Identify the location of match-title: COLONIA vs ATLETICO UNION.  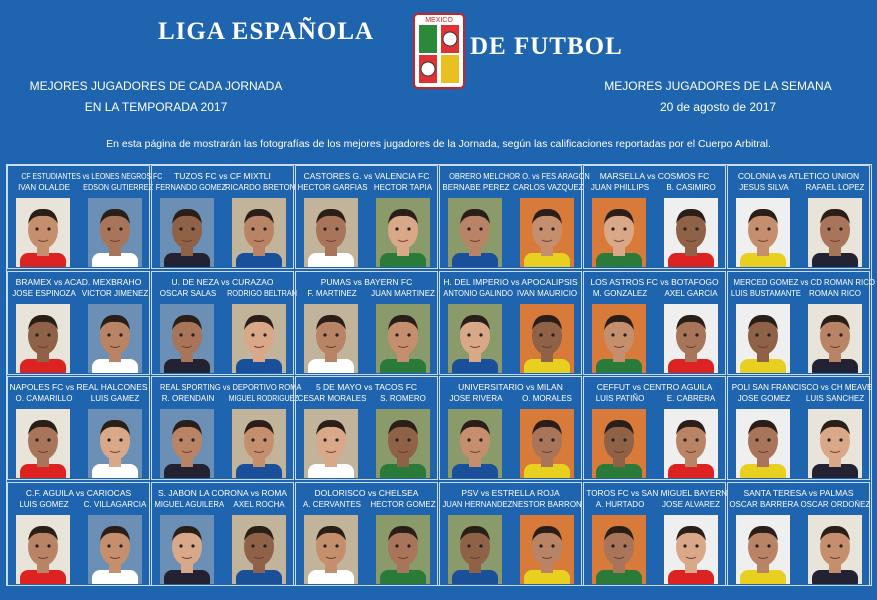
(798, 176).